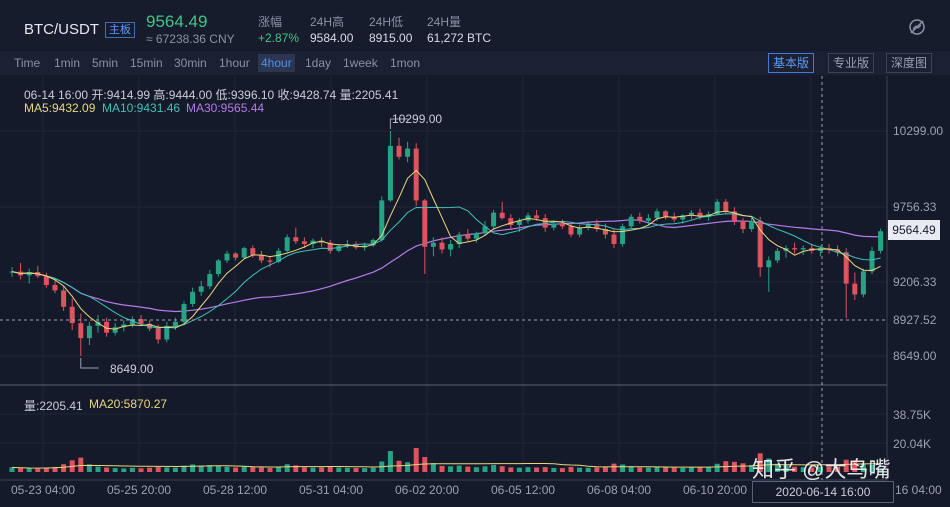  Describe the element at coordinates (446, 460) in the screenshot. I see `volume-bars` at that location.